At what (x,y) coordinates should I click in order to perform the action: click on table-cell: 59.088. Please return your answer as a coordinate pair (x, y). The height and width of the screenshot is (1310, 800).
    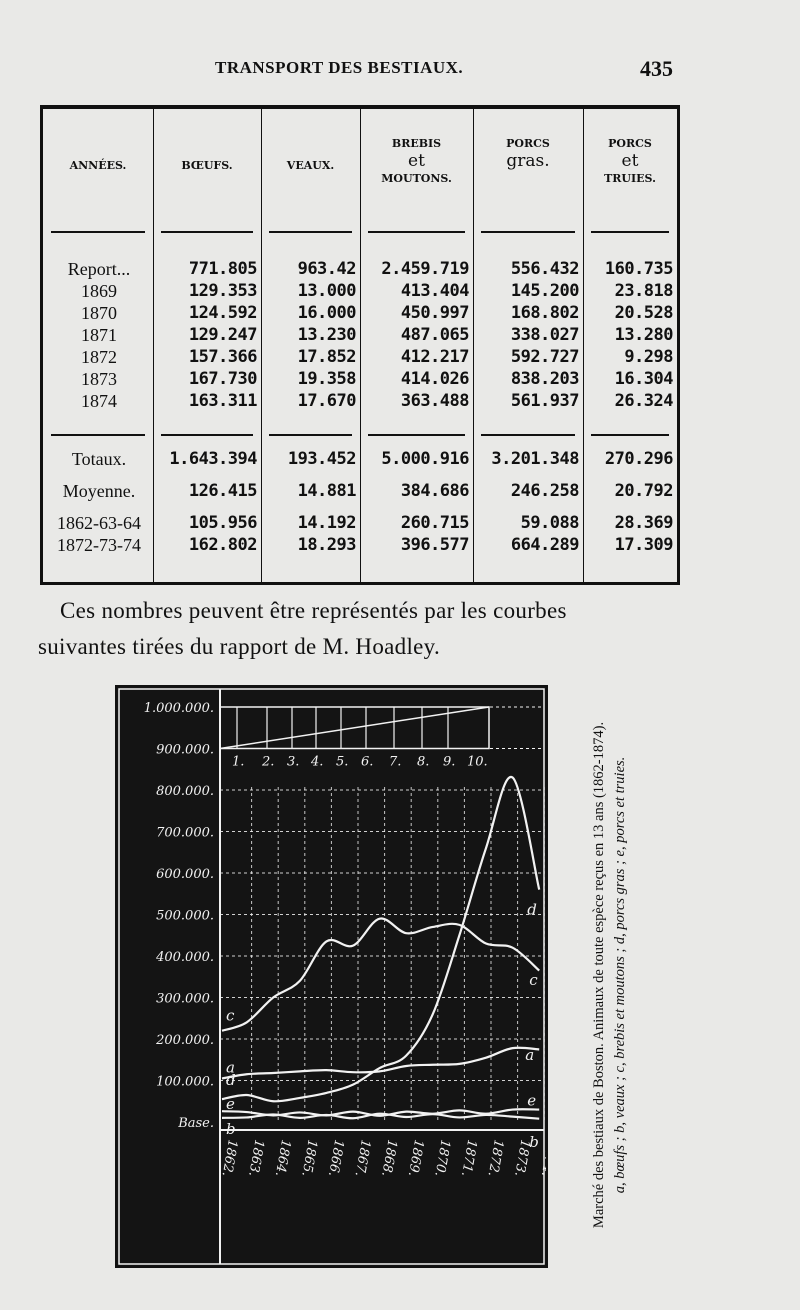
    Looking at the image, I should click on (550, 523).